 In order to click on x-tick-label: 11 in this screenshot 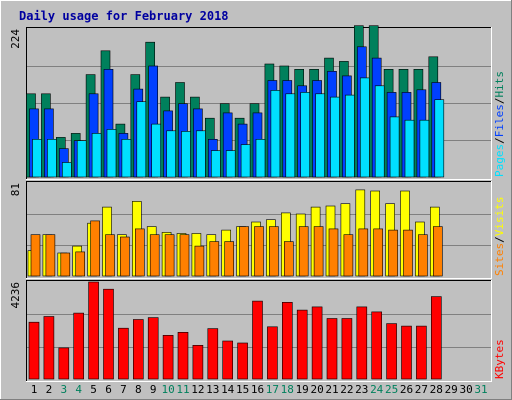, I will do `click(182, 389)`.